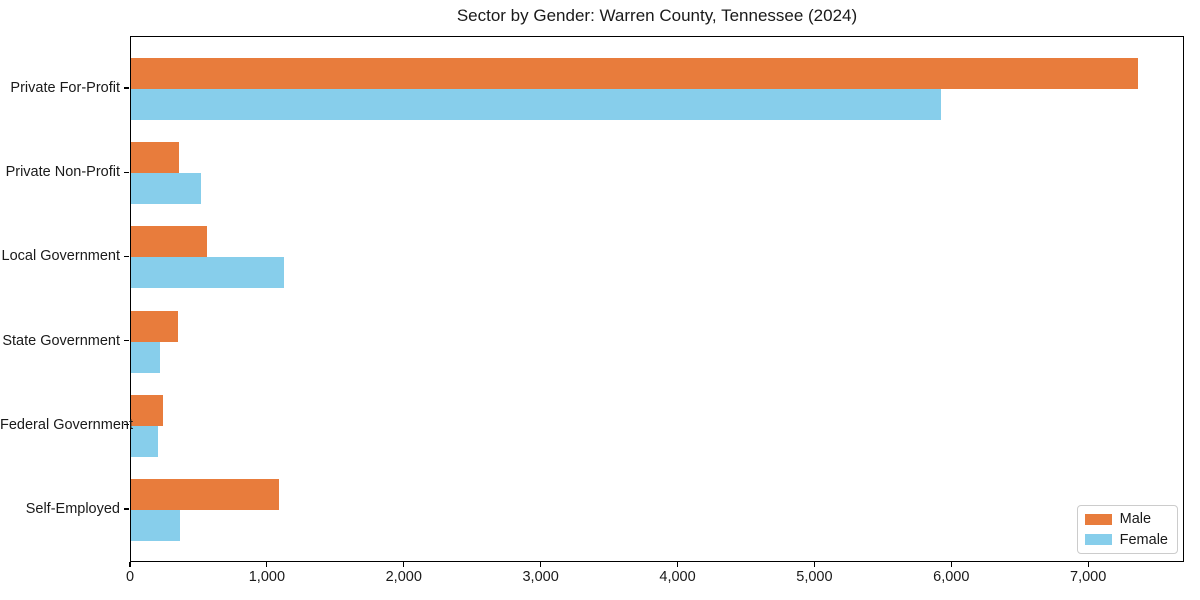  What do you see at coordinates (1127, 529) in the screenshot?
I see `legend: Male Female` at bounding box center [1127, 529].